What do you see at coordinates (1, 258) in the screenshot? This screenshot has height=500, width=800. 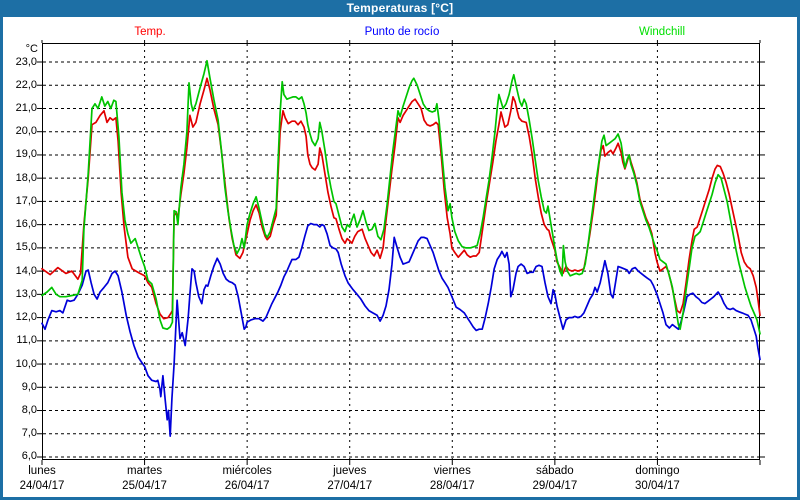 I see `window-frame-left` at bounding box center [1, 258].